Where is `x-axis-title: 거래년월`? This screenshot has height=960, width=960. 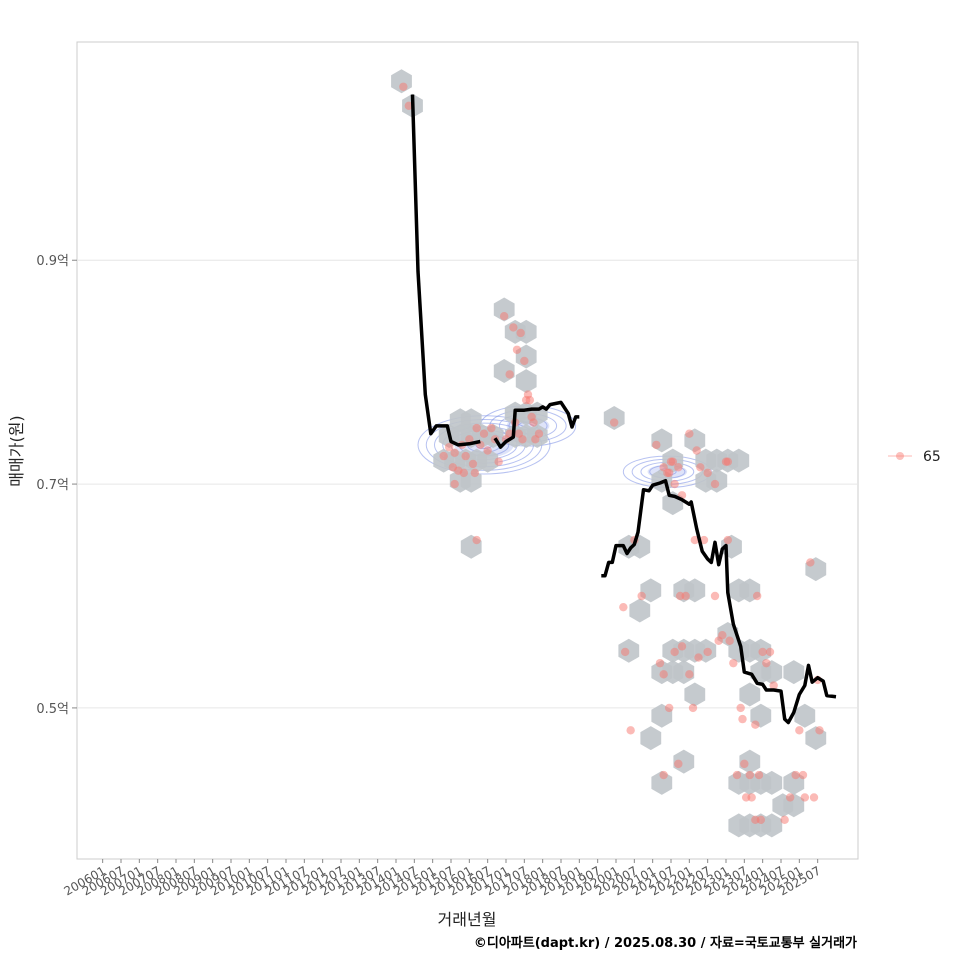 x-axis-title: 거래년월 is located at coordinates (467, 919).